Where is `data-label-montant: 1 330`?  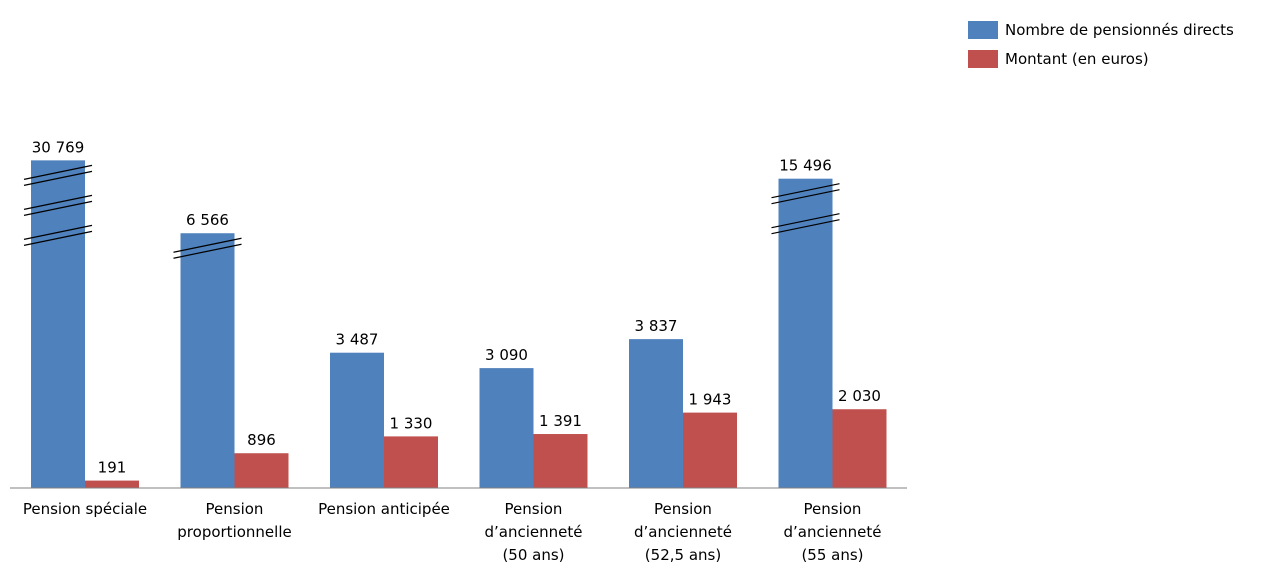
data-label-montant: 1 330 is located at coordinates (411, 423).